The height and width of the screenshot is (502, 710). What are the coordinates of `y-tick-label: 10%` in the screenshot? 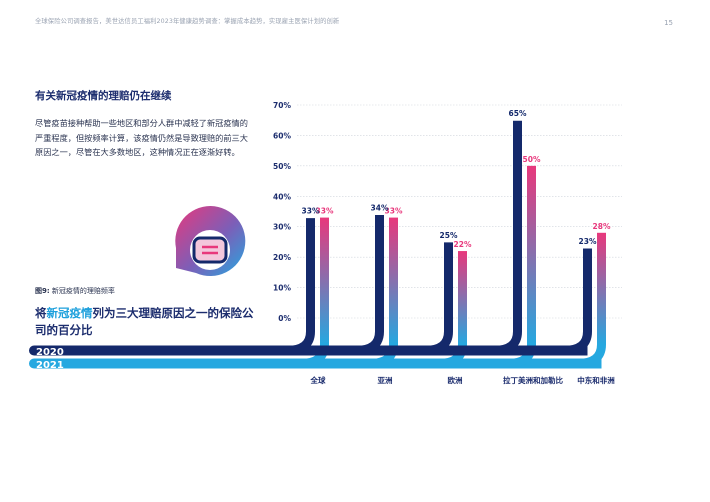 It's located at (282, 288).